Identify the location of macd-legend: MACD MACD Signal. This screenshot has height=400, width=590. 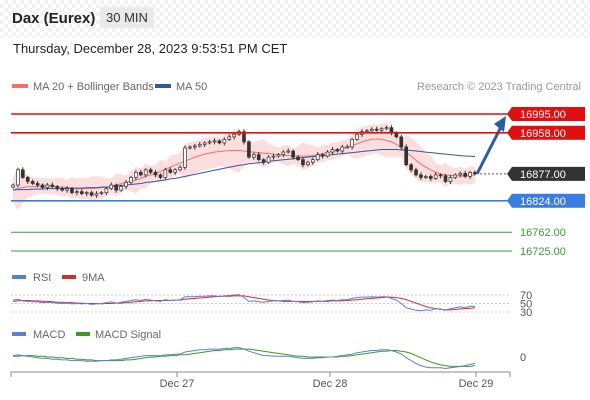
(86, 335).